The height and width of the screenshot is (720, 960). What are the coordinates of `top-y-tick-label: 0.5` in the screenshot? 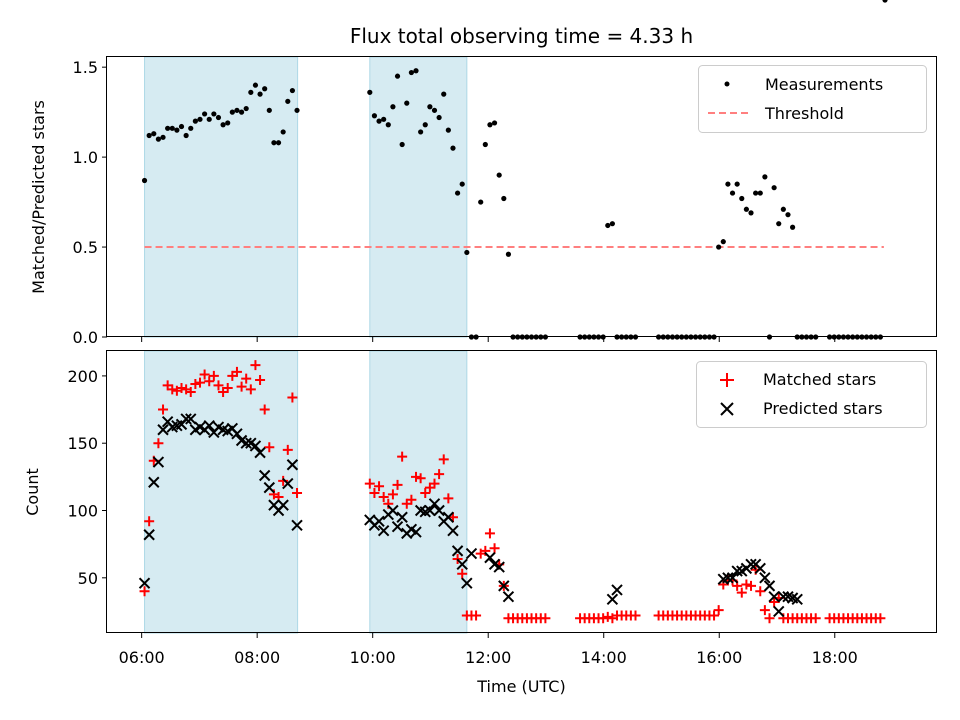 It's located at (85, 247).